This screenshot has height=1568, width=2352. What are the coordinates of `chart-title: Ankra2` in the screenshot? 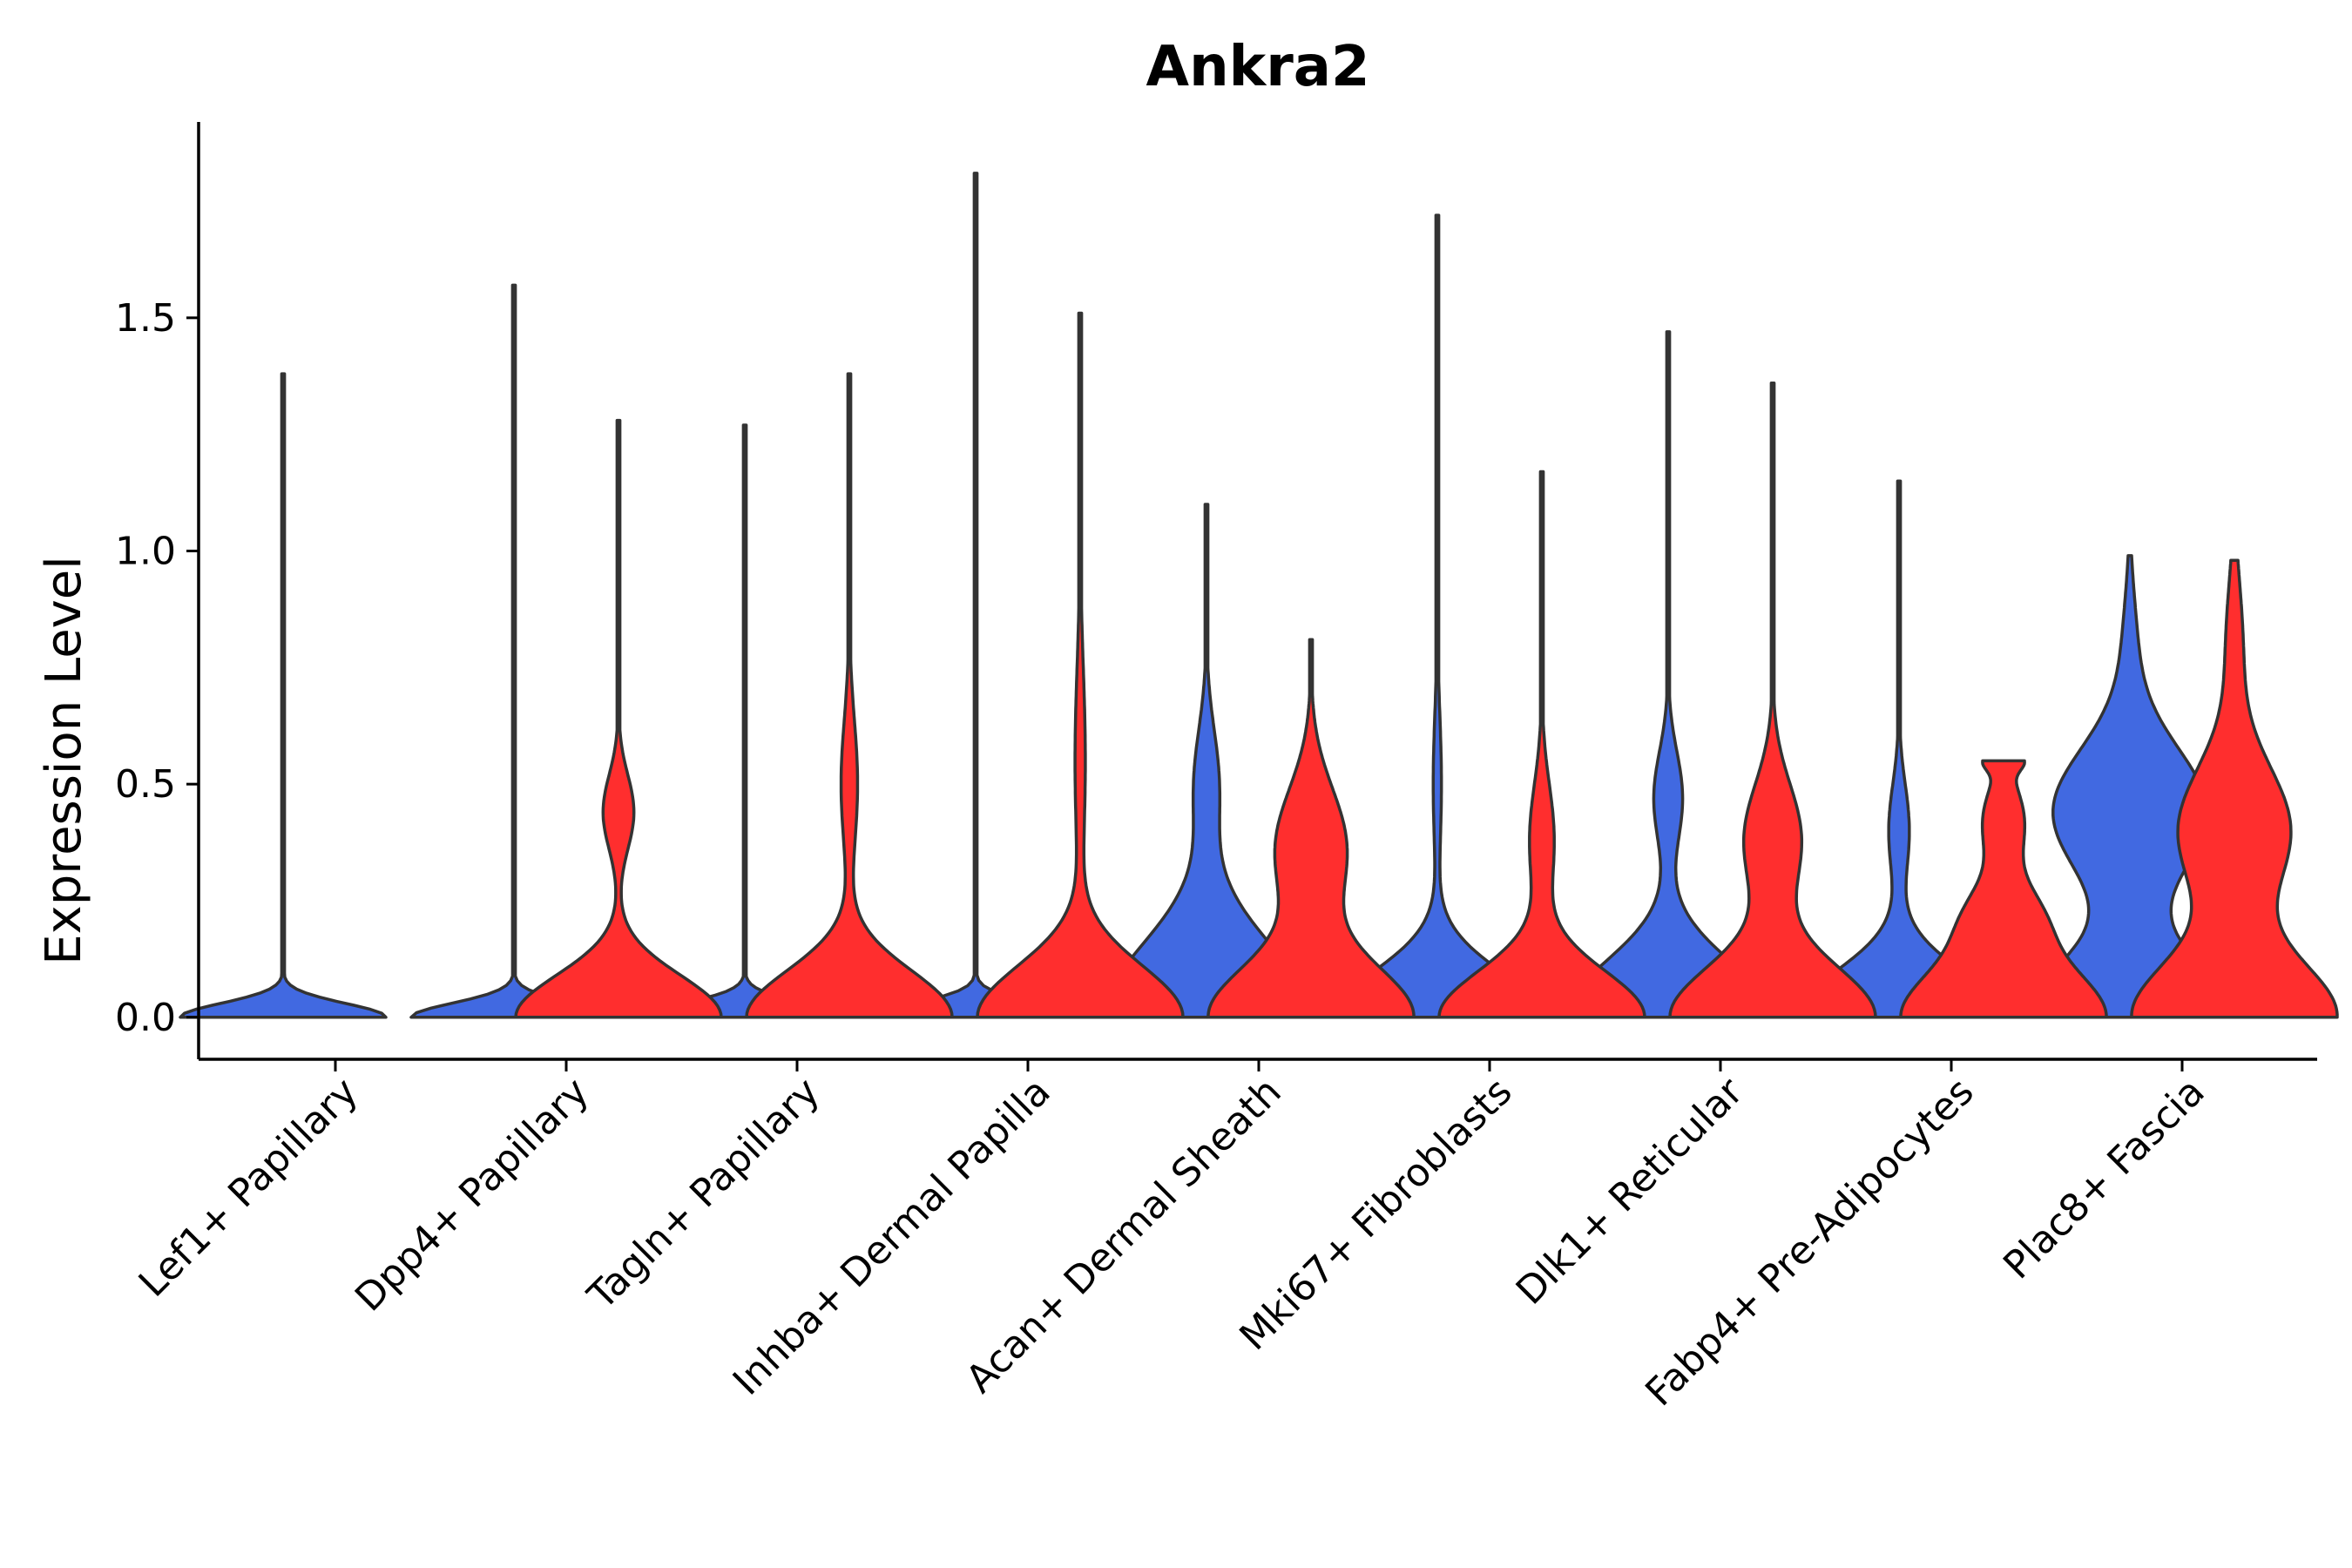 It's located at (1258, 67).